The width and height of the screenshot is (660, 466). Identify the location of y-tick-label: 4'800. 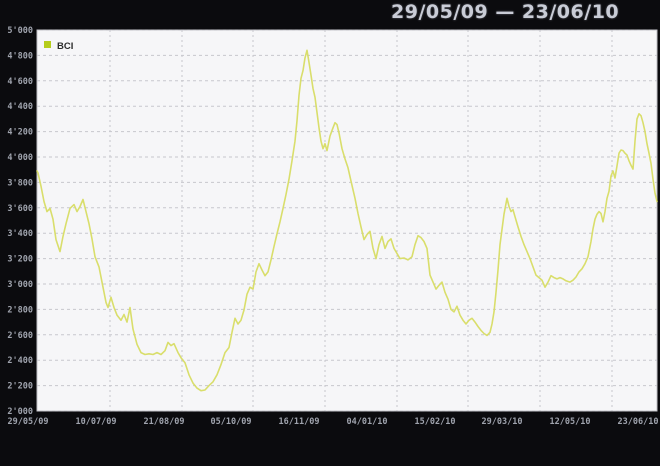
(20, 56).